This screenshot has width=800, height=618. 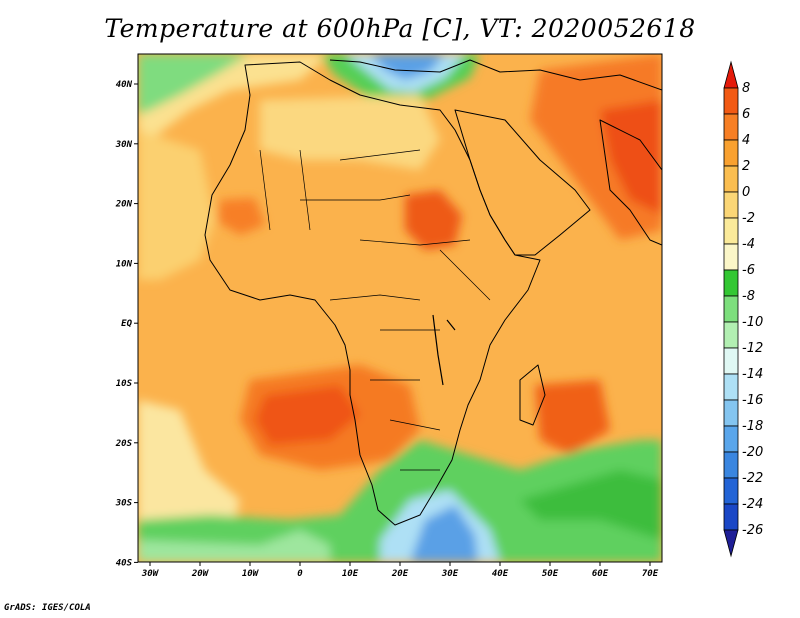 What do you see at coordinates (748, 218) in the screenshot?
I see `colorbar-label: -2` at bounding box center [748, 218].